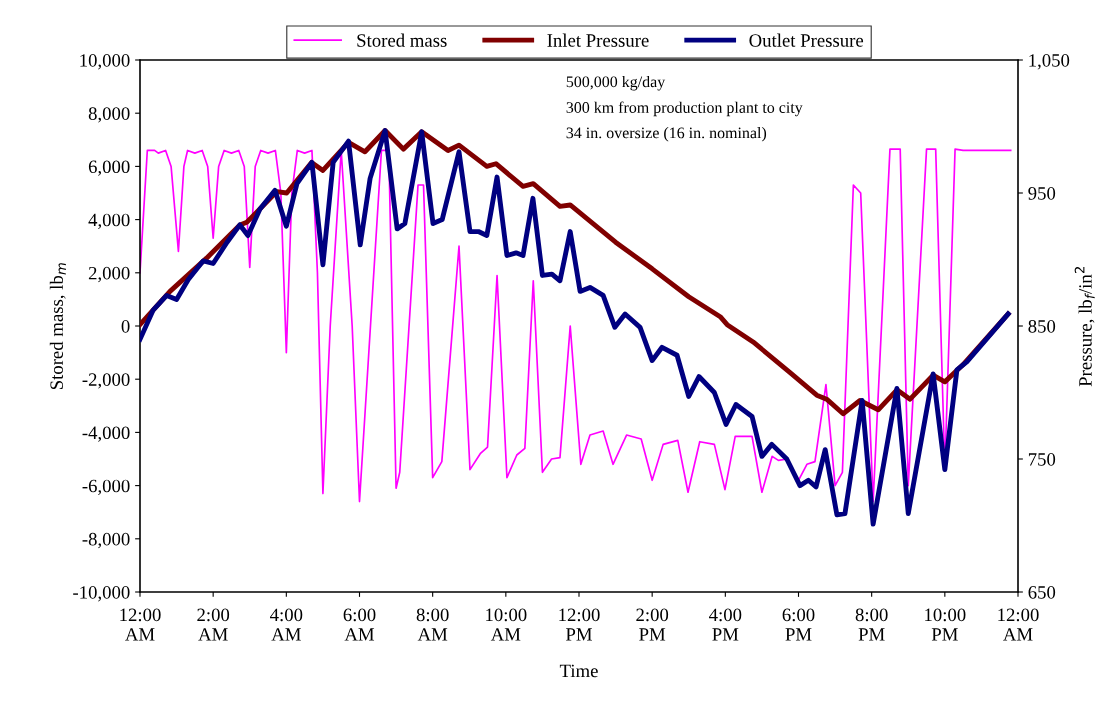 The width and height of the screenshot is (1117, 704). Describe the element at coordinates (945, 624) in the screenshot. I see `x-tick-label: 10:00 PM` at that location.